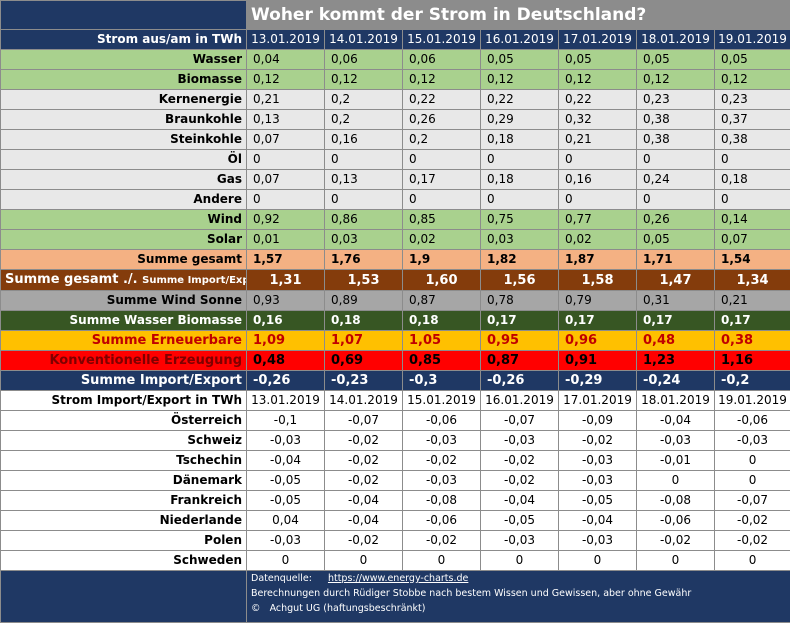 This screenshot has width=790, height=626. Describe the element at coordinates (597, 179) in the screenshot. I see `value-cell: 0,16` at that location.